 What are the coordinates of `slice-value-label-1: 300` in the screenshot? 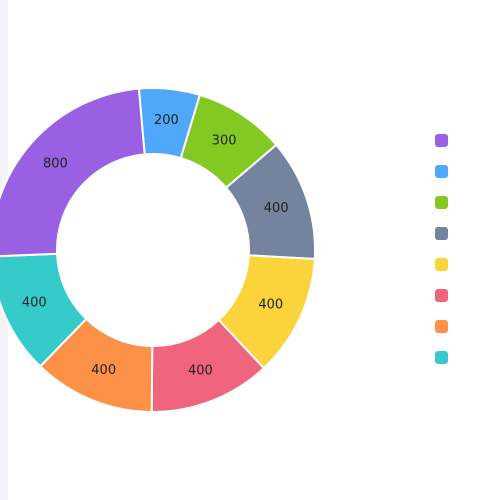 It's located at (224, 141).